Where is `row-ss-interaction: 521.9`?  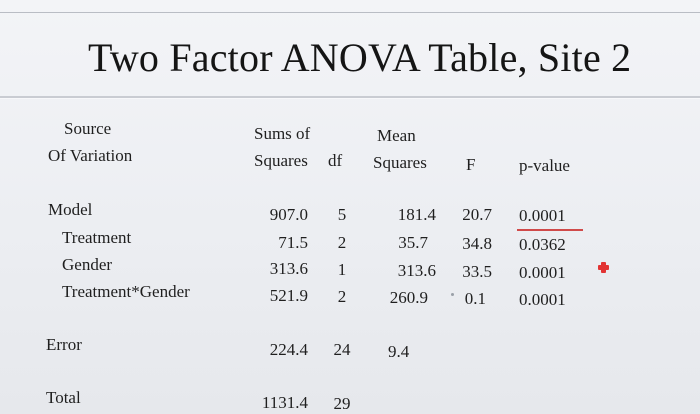
row-ss-interaction: 521.9 is located at coordinates (288, 295).